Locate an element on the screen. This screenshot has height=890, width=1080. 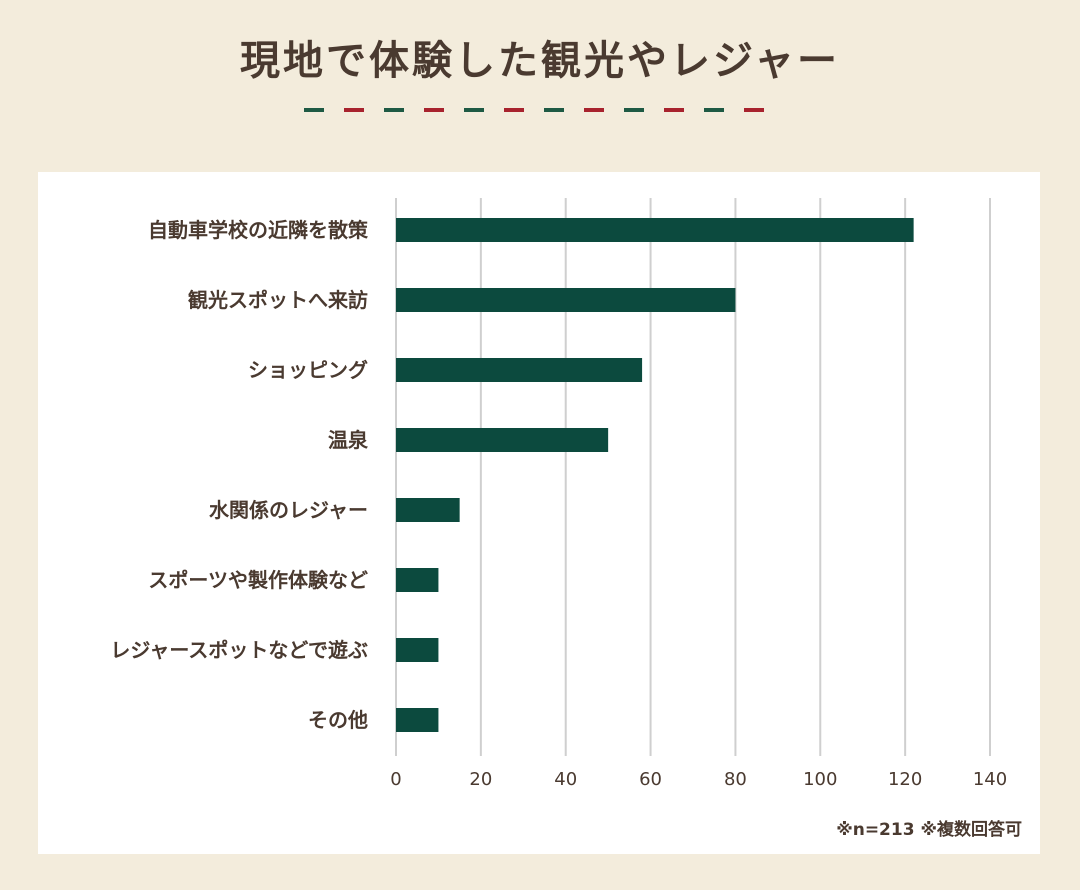
x-tick-label: 140 is located at coordinates (990, 779).